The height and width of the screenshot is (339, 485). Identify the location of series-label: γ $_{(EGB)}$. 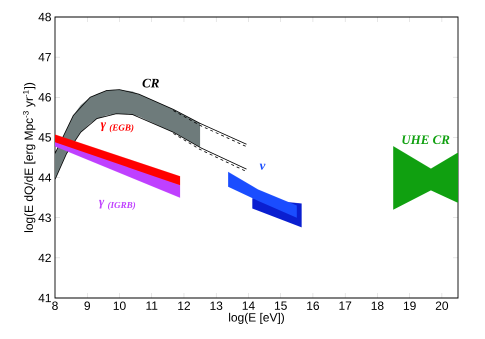
(117, 127).